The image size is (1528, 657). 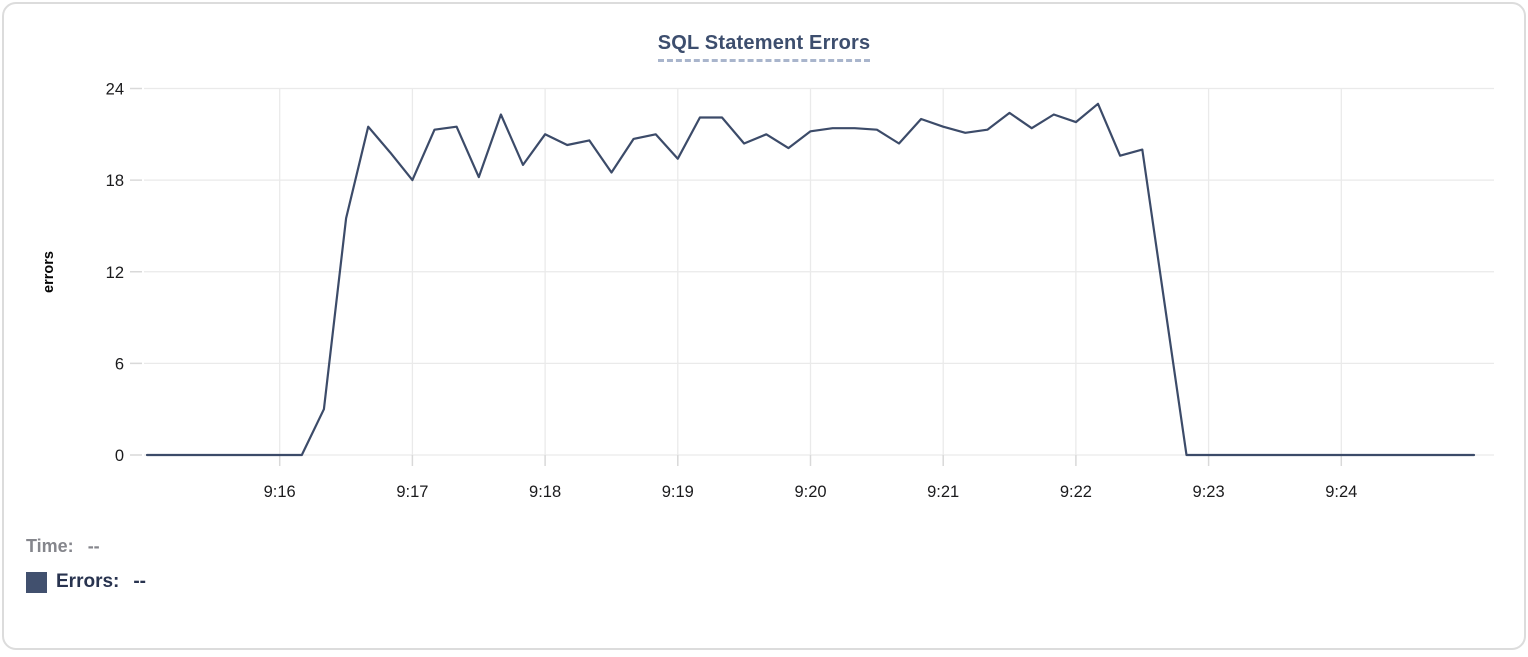 I want to click on chart-legend: Time: -- Errors: --, so click(x=86, y=564).